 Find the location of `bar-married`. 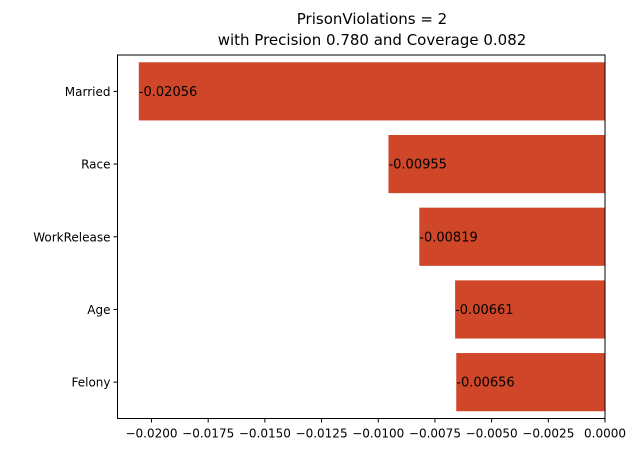

bar-married is located at coordinates (371, 91).